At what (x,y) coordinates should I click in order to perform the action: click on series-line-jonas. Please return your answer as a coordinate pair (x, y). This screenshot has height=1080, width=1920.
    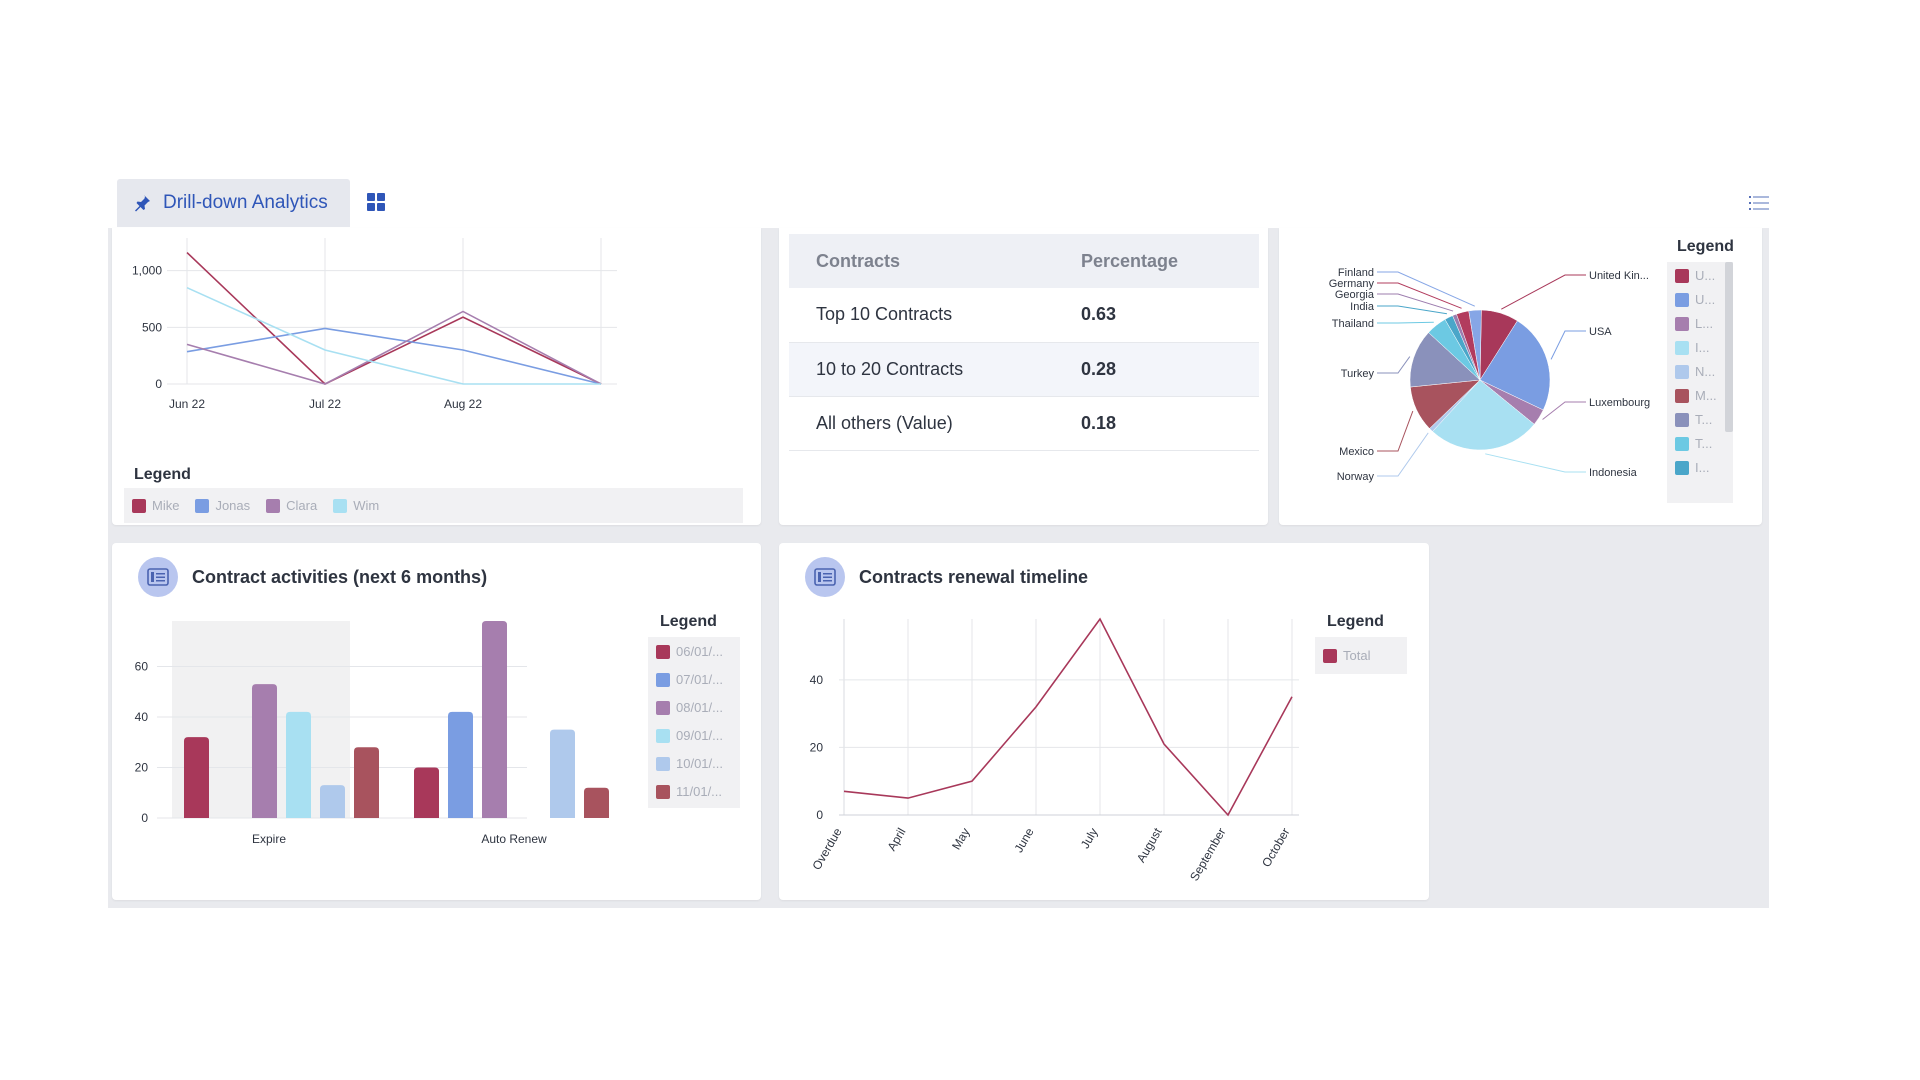
    Looking at the image, I should click on (394, 356).